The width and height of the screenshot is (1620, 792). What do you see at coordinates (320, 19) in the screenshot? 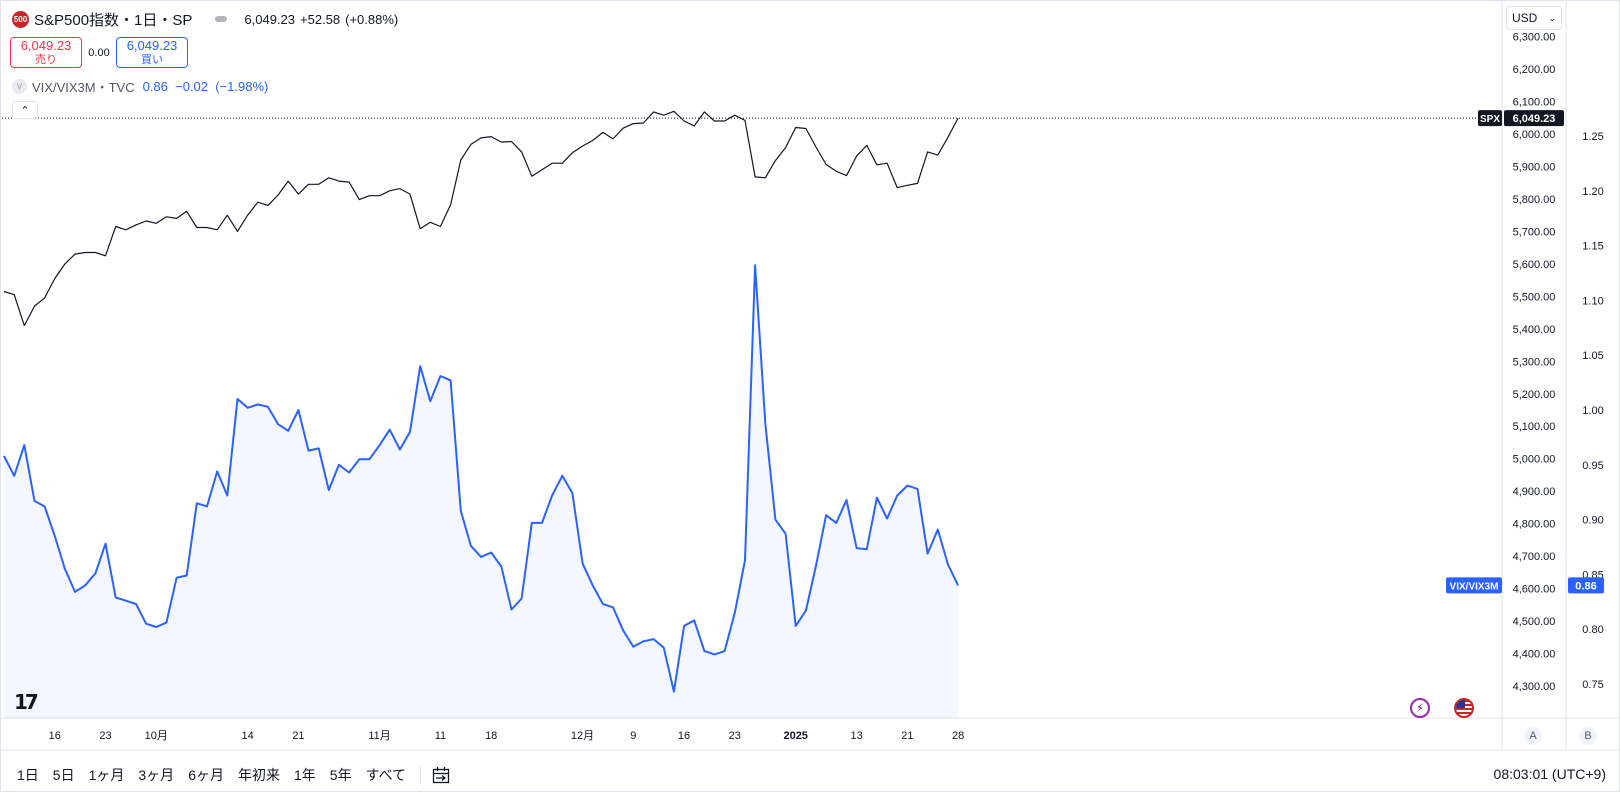
I see `price-change: +52.58` at bounding box center [320, 19].